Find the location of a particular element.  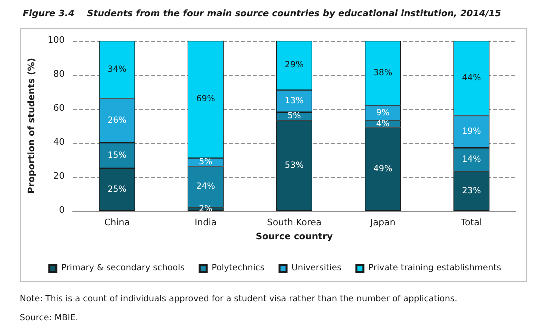

legend-label: Polytechnics is located at coordinates (239, 269).